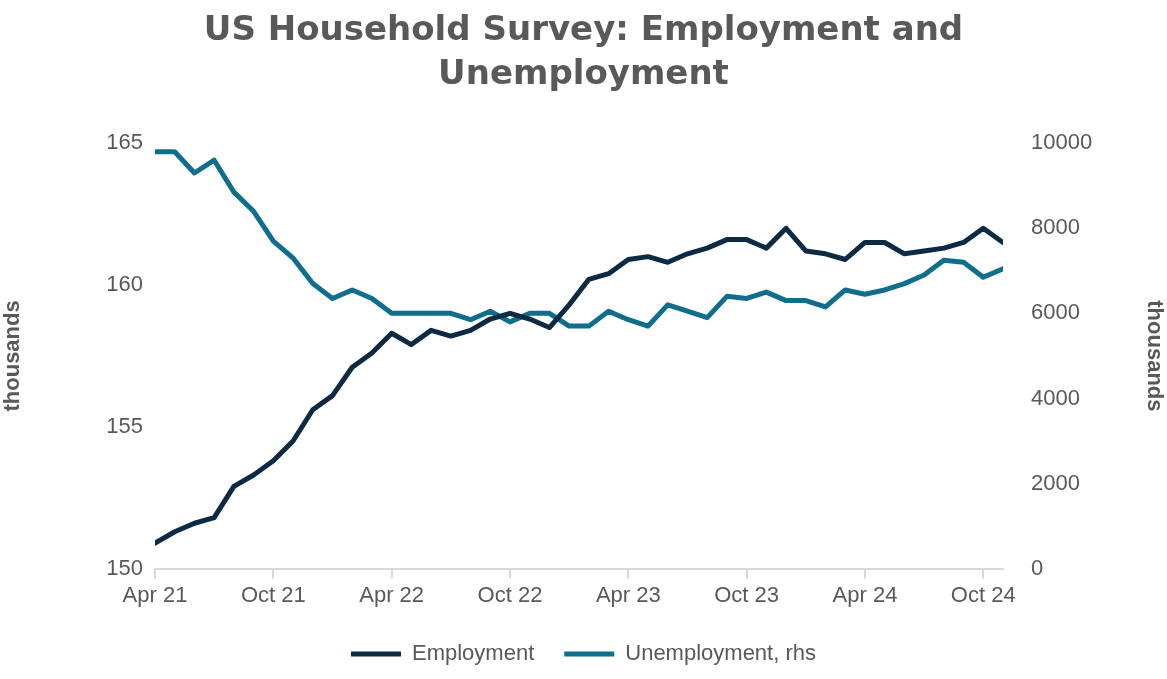 This screenshot has height=679, width=1167. Describe the element at coordinates (983, 594) in the screenshot. I see `x-tick-label: Oct 24` at that location.